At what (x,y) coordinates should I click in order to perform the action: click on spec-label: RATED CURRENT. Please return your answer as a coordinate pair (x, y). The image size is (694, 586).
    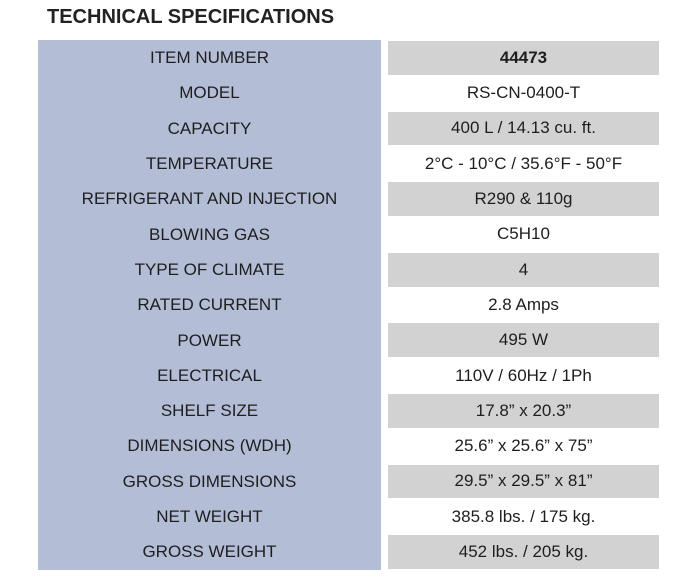
    Looking at the image, I should click on (209, 305).